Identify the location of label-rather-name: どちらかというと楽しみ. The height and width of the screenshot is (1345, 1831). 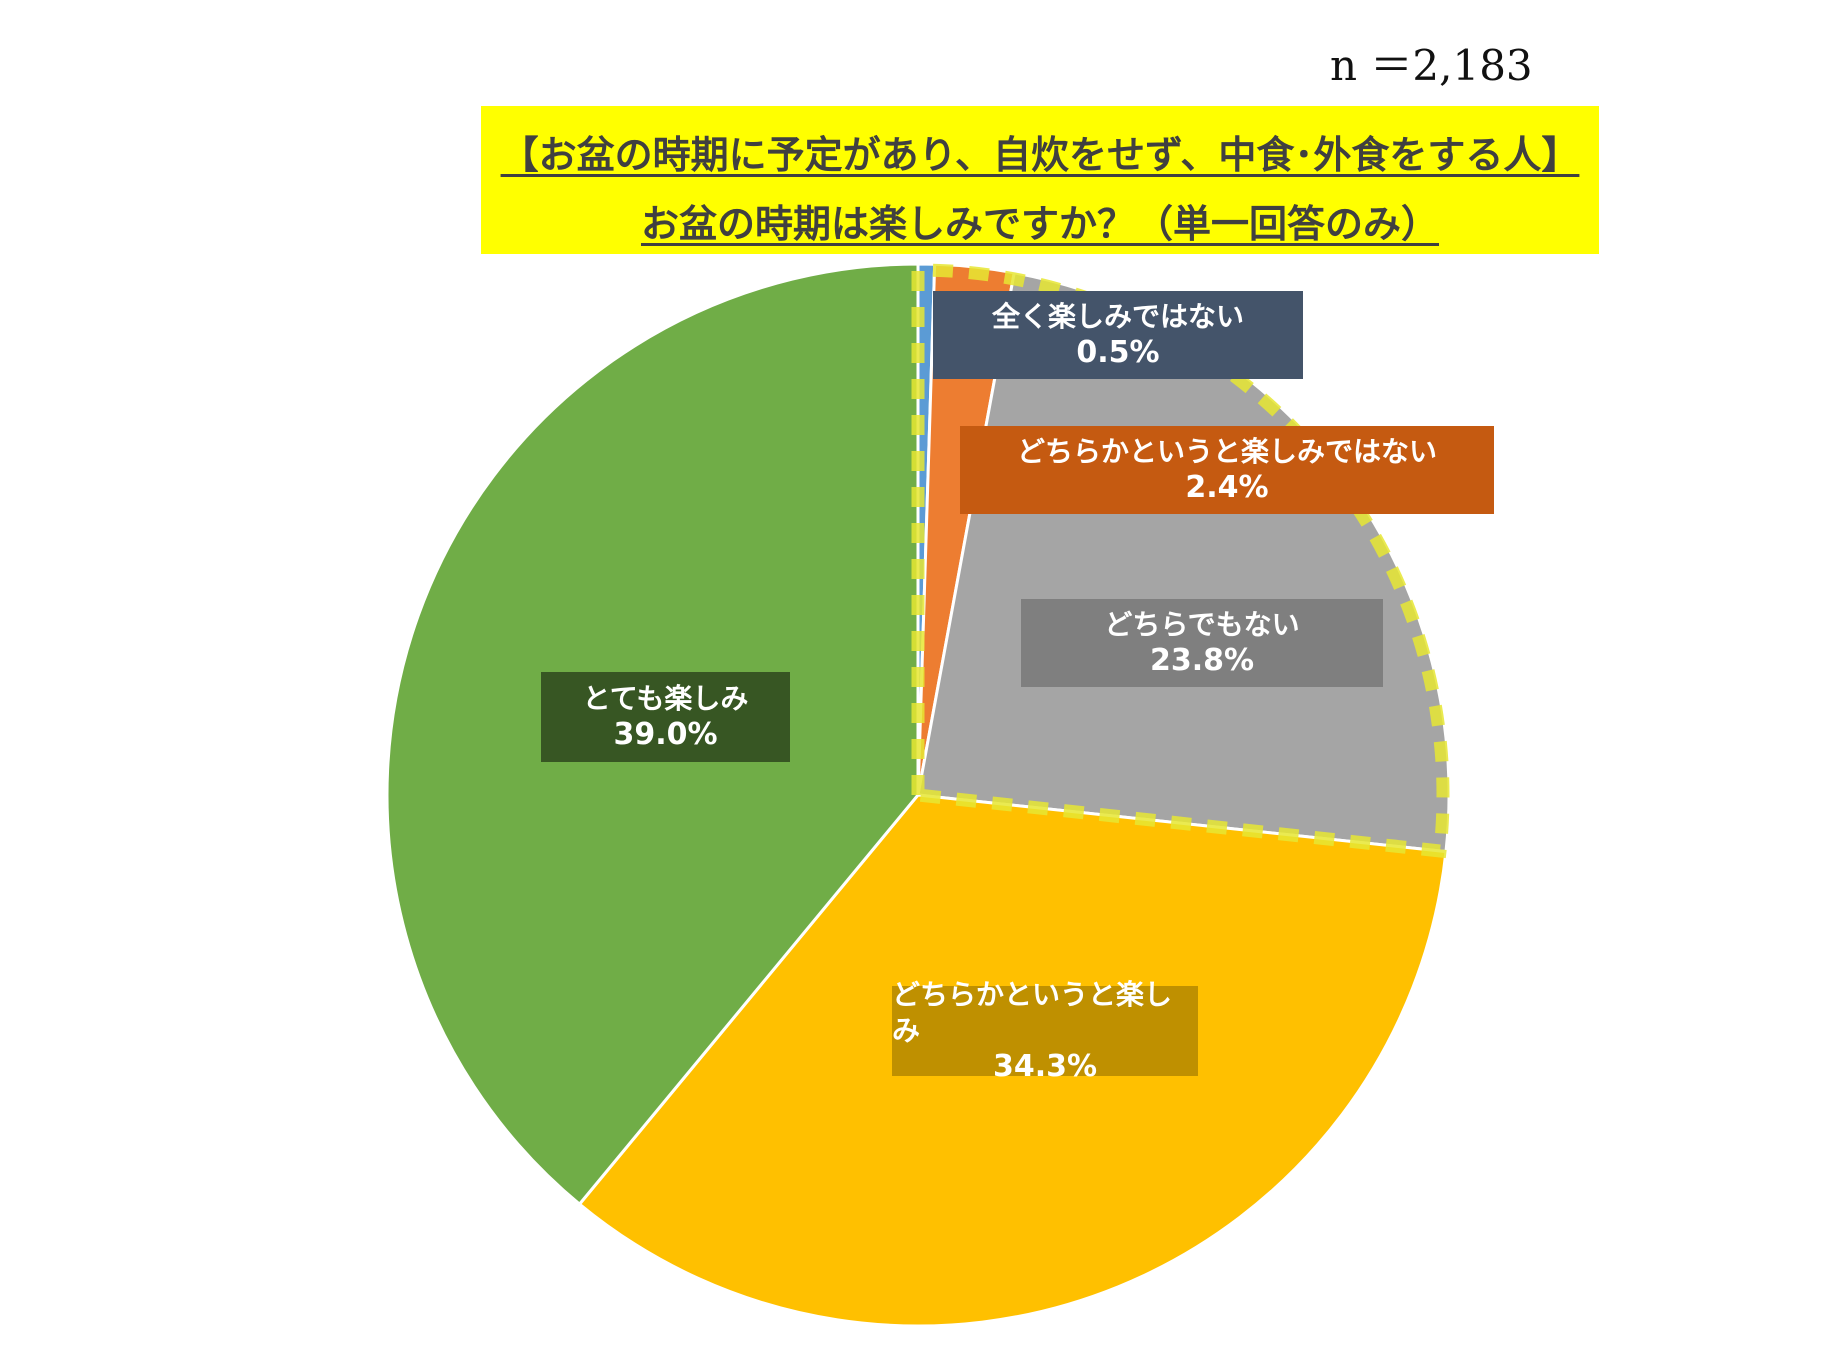
(1032, 1012).